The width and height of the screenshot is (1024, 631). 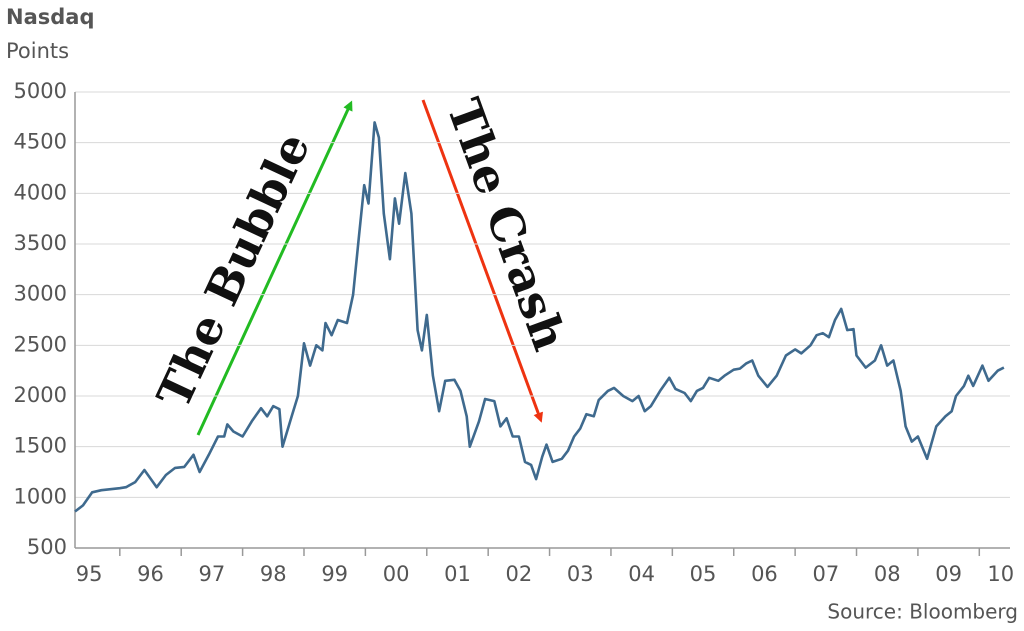 I want to click on y-tick-label: 3000, so click(x=40, y=294).